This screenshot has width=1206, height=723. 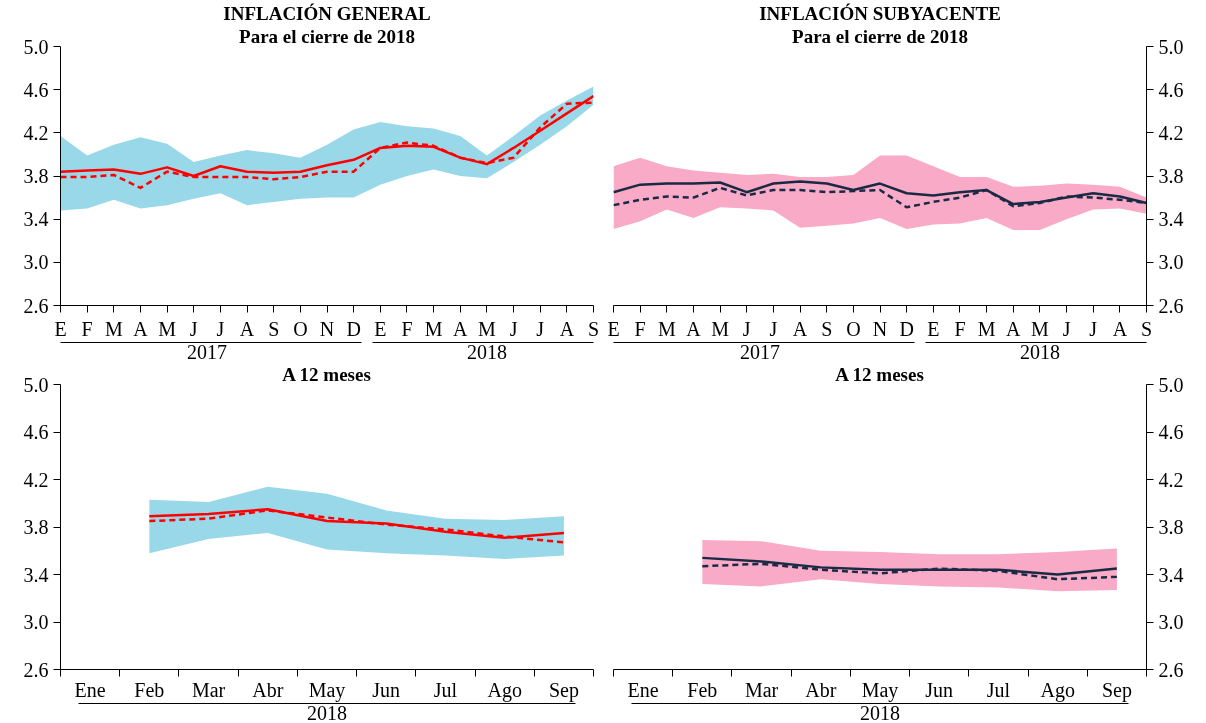 I want to click on chart-title: INFLACIÓN GENERAL, so click(x=327, y=13).